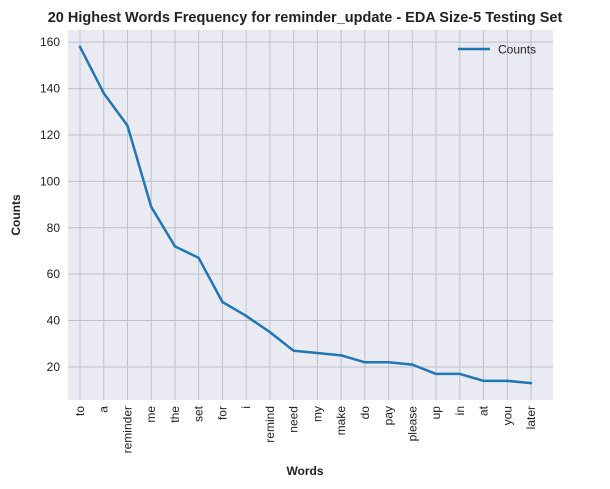 The width and height of the screenshot is (610, 489). Describe the element at coordinates (54, 228) in the screenshot. I see `y-tick-label: 80` at that location.